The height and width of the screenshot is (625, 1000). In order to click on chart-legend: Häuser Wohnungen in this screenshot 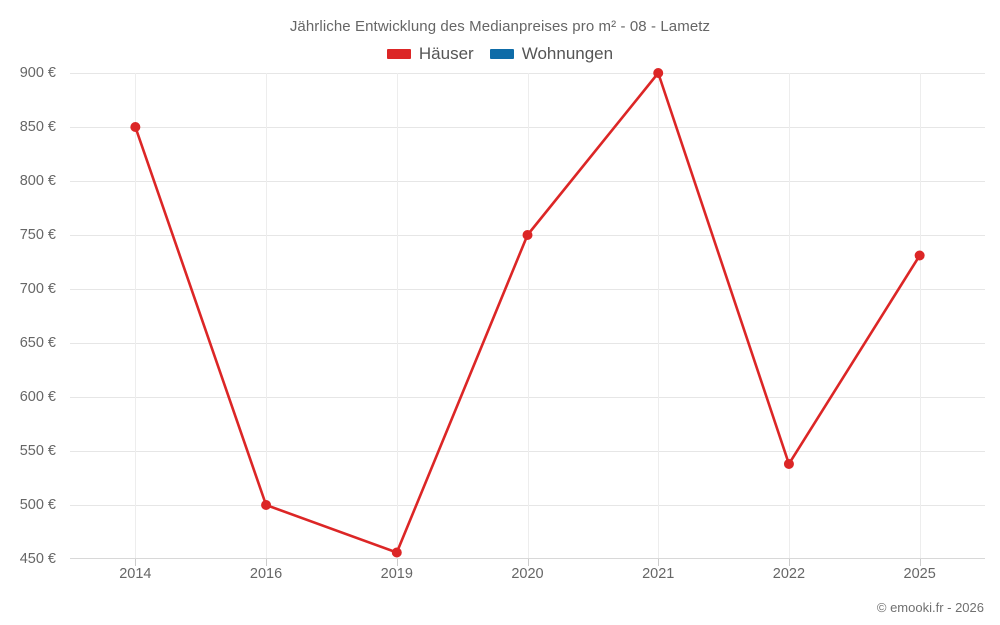, I will do `click(500, 54)`.